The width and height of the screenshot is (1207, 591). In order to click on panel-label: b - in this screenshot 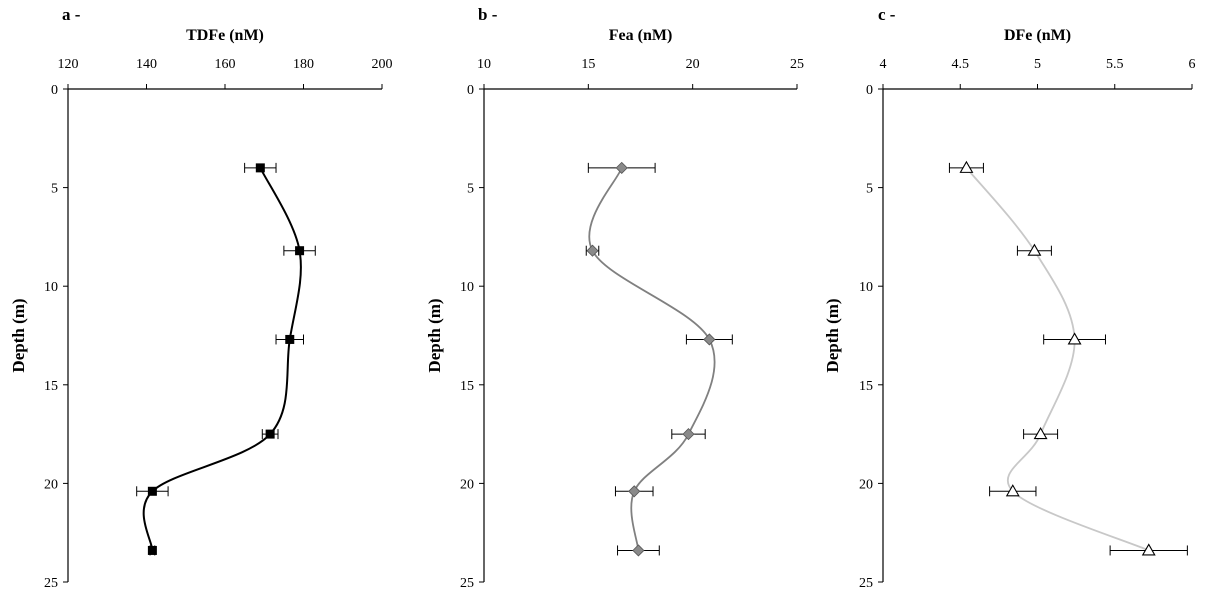, I will do `click(488, 14)`.